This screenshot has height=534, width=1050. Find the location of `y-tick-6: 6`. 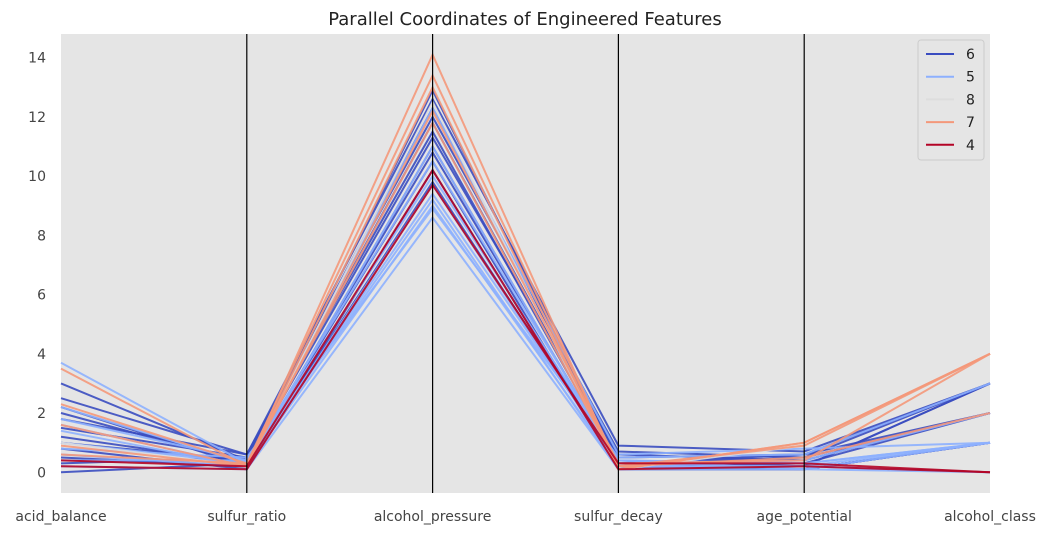

y-tick-6: 6 is located at coordinates (41, 296).